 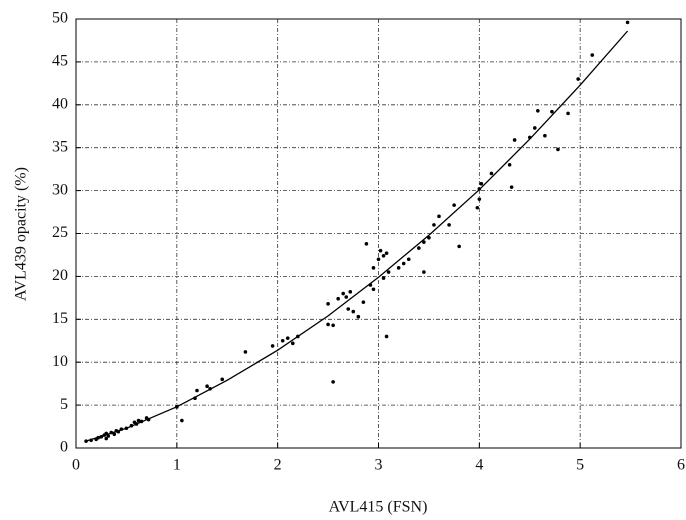 I want to click on y-tick-label: 5, so click(x=64, y=404).